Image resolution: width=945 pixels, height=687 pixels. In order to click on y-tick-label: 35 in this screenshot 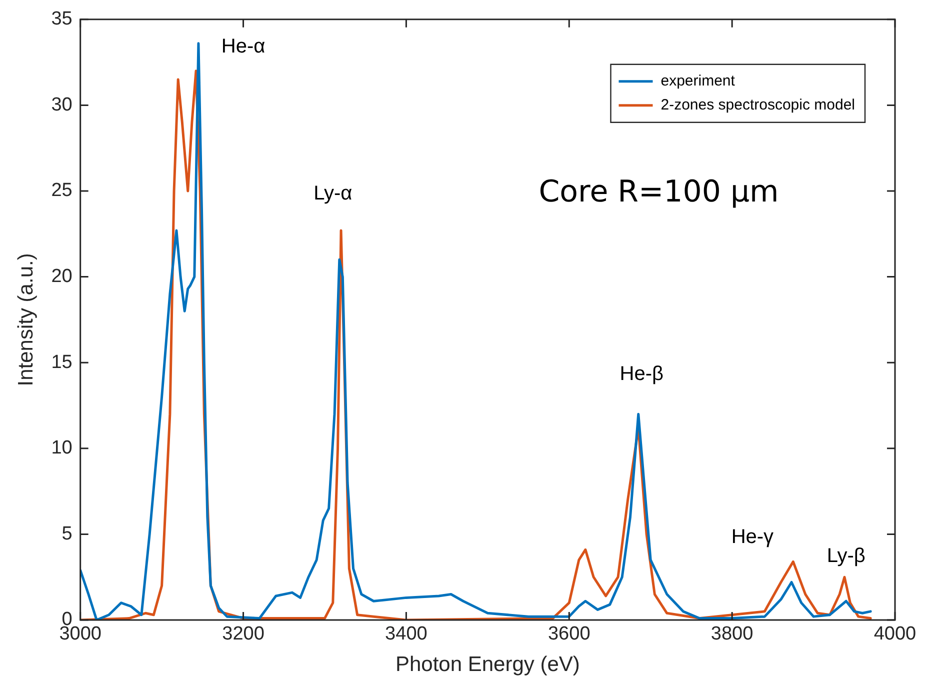, I will do `click(61, 19)`.